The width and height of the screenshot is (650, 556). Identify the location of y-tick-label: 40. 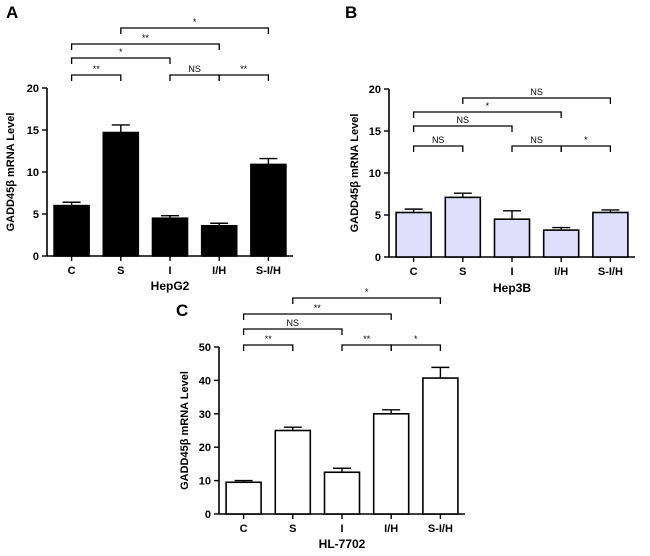
(205, 381).